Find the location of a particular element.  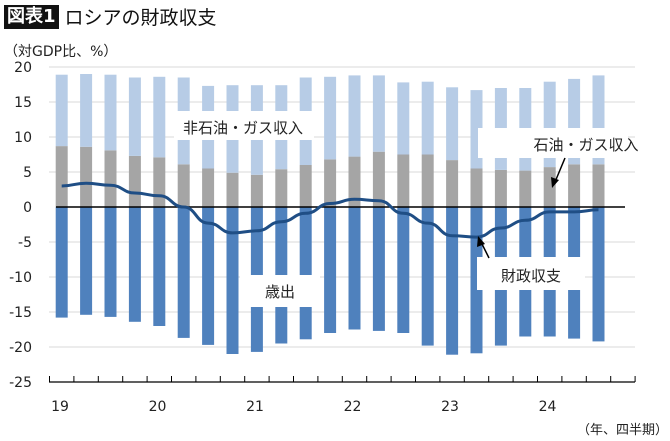

y-tick-label: 10 is located at coordinates (23, 138).